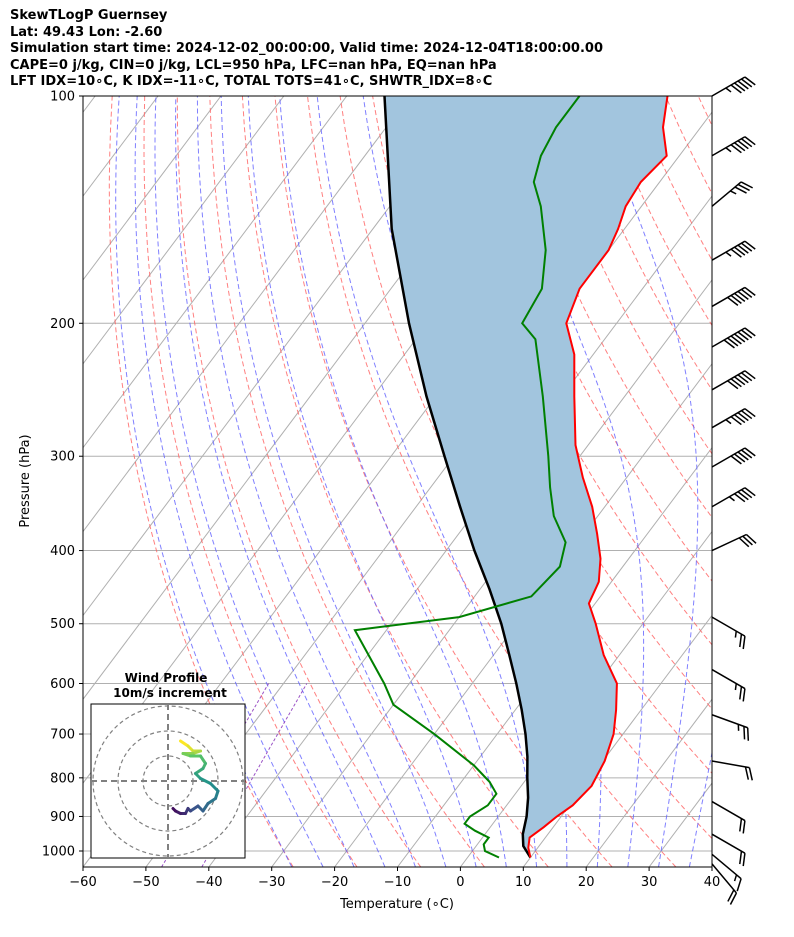 The image size is (794, 937). I want to click on dry-adiabat-line, so click(672, 178).